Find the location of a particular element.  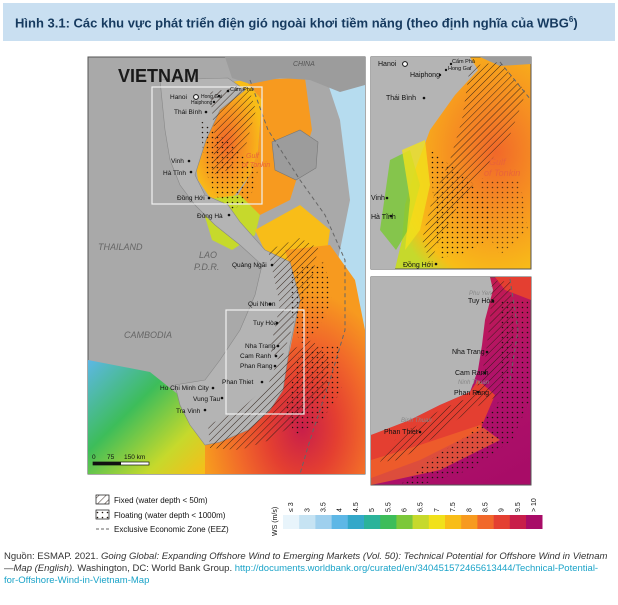

city-cam-ranh: Cam Ranh is located at coordinates (255, 356).